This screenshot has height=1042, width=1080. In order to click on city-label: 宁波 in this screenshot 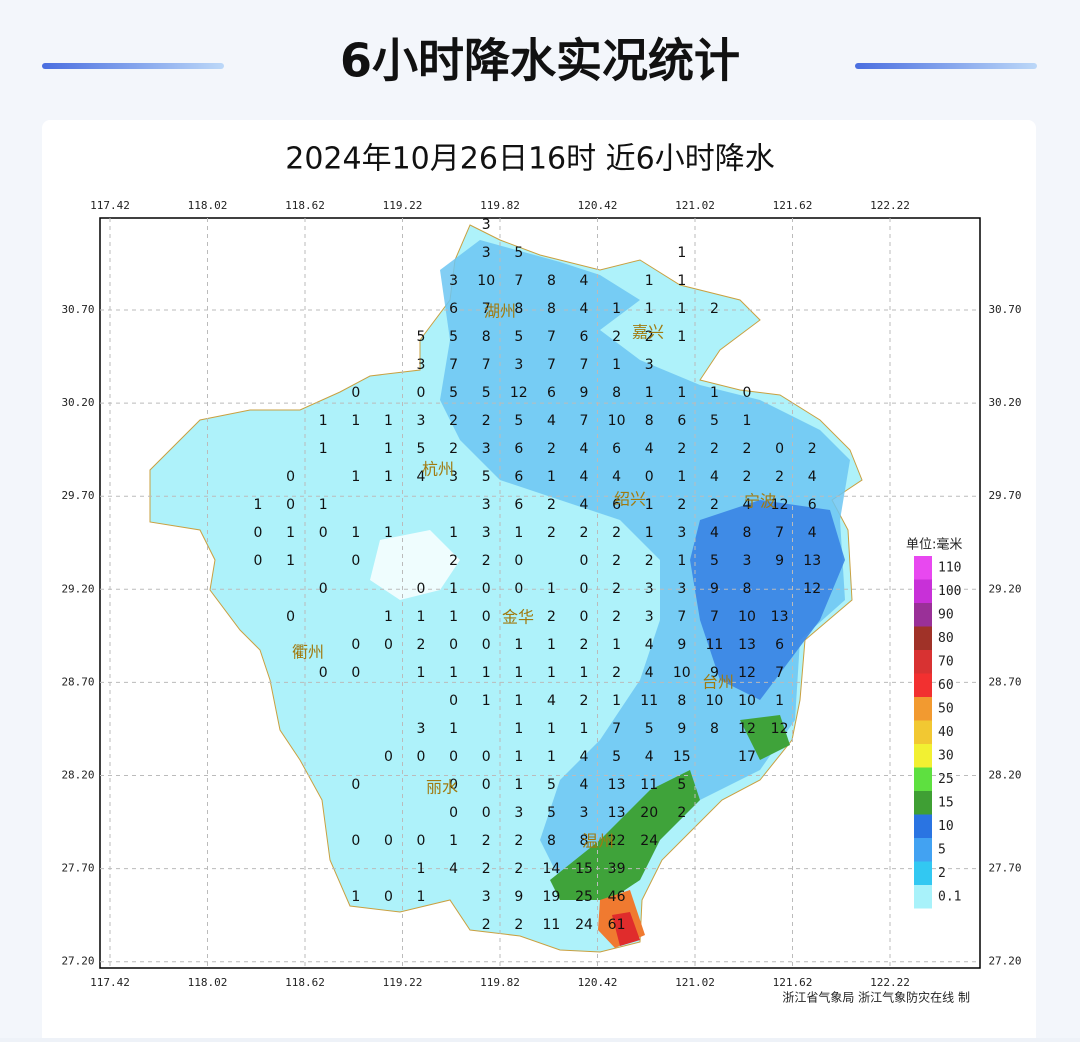, I will do `click(760, 501)`.